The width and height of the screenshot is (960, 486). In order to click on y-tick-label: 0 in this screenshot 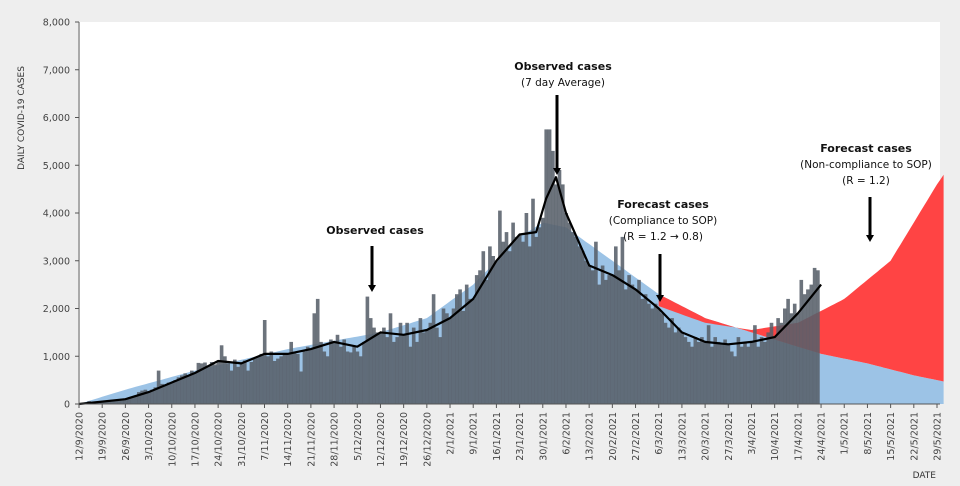, I will do `click(67, 405)`.